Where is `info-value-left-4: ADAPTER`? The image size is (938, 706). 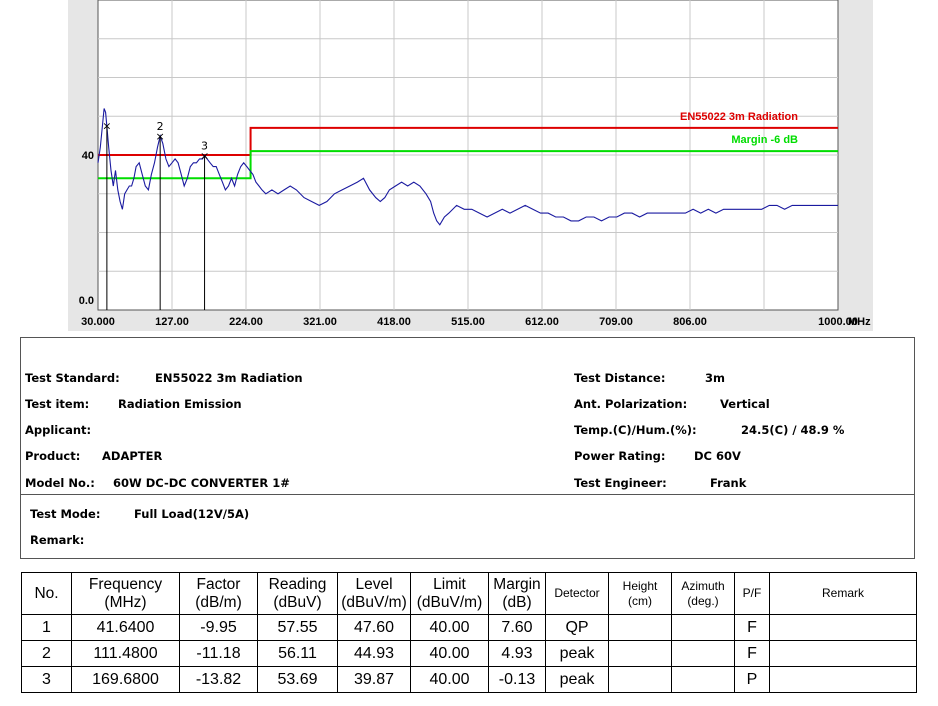 info-value-left-4: ADAPTER is located at coordinates (132, 456).